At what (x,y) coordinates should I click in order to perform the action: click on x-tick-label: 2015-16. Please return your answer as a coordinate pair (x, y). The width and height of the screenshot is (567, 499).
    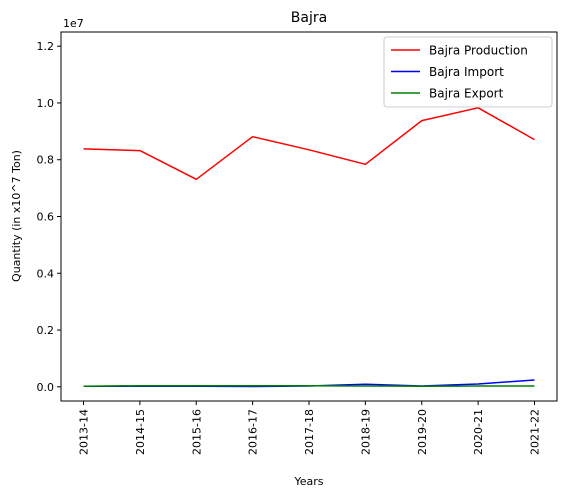
    Looking at the image, I should click on (196, 432).